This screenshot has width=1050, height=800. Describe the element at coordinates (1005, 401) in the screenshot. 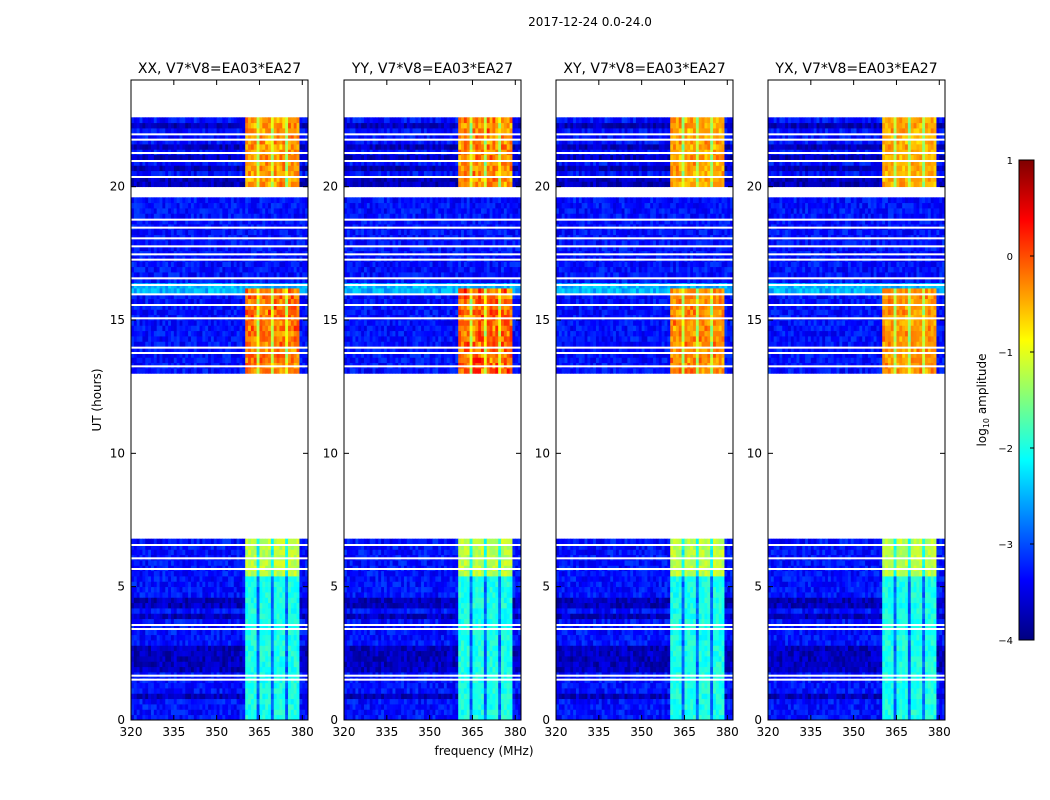

I see `colorbar: 1 0 −1 −2 −3 −4 log10 amplitude` at that location.